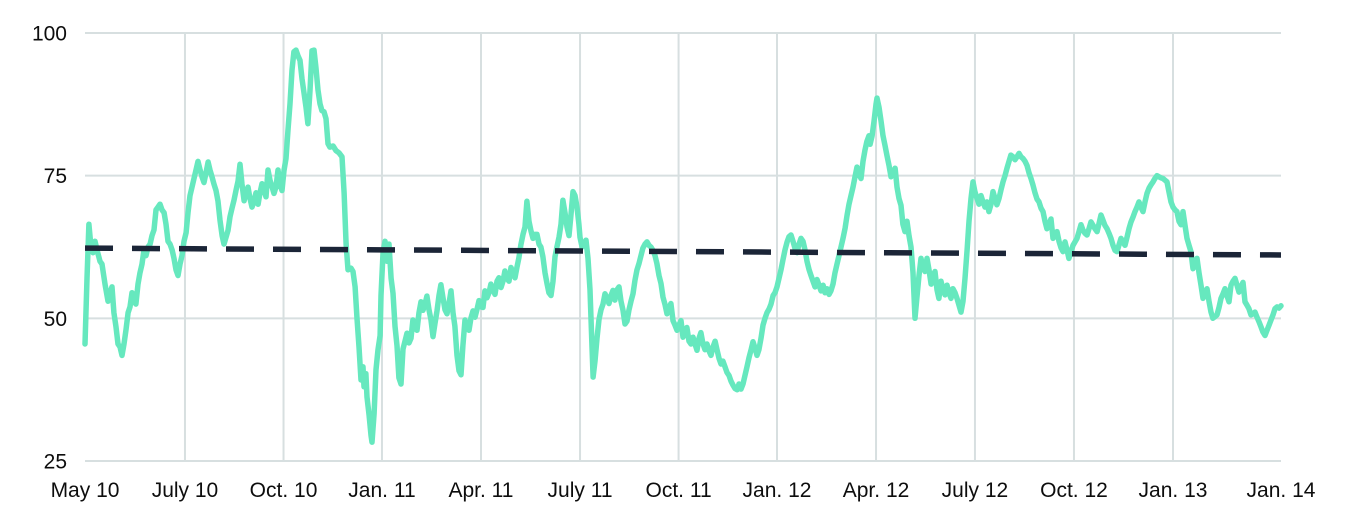 The image size is (1350, 525). Describe the element at coordinates (55, 176) in the screenshot. I see `y-axis-tick-label: 75` at that location.